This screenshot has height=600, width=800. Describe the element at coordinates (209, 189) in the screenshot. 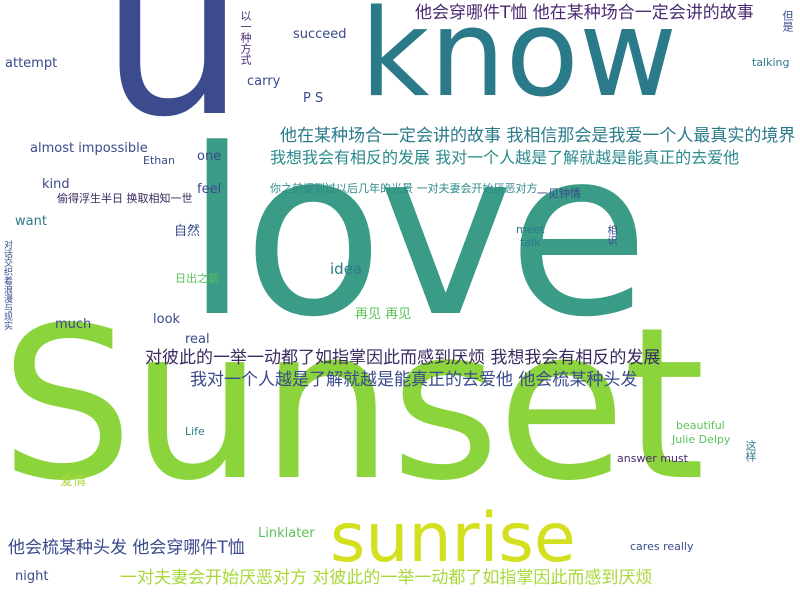

I see `word-feel: feel` at that location.